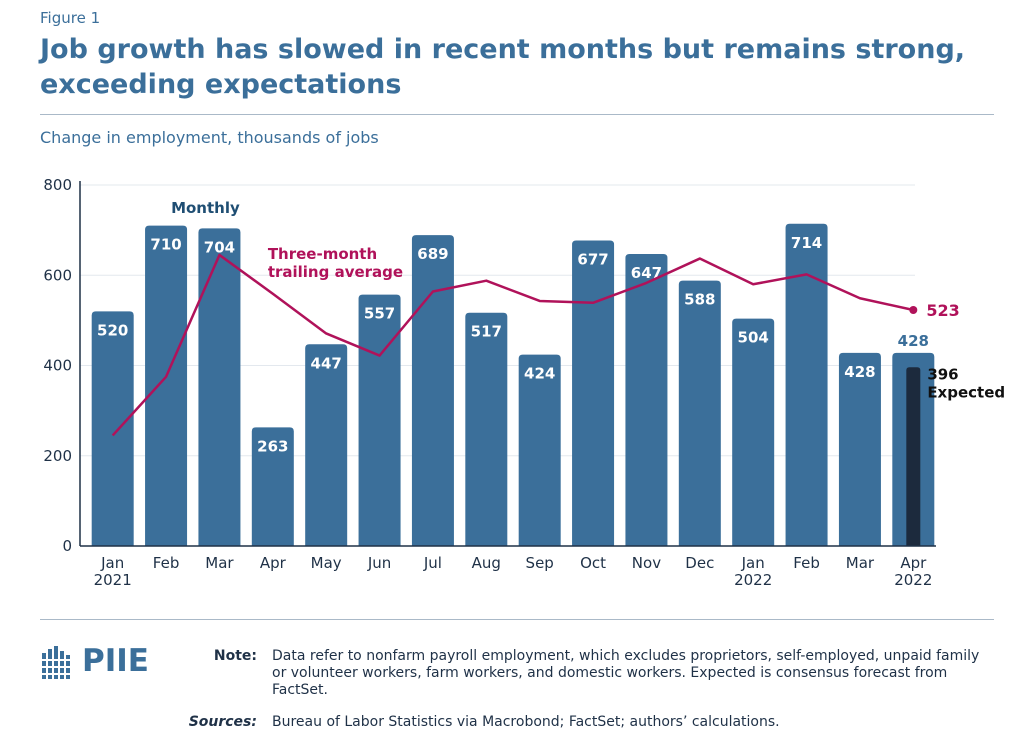  What do you see at coordinates (379, 314) in the screenshot?
I see `bar-value-label: 557` at bounding box center [379, 314].